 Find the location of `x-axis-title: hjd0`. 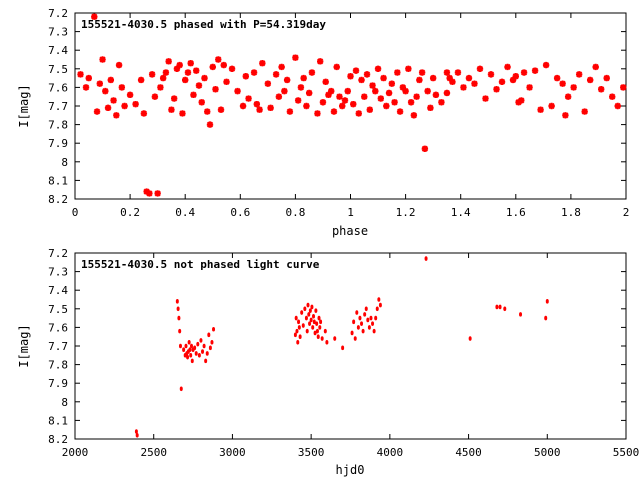

x-axis-title: hjd0 is located at coordinates (350, 470).